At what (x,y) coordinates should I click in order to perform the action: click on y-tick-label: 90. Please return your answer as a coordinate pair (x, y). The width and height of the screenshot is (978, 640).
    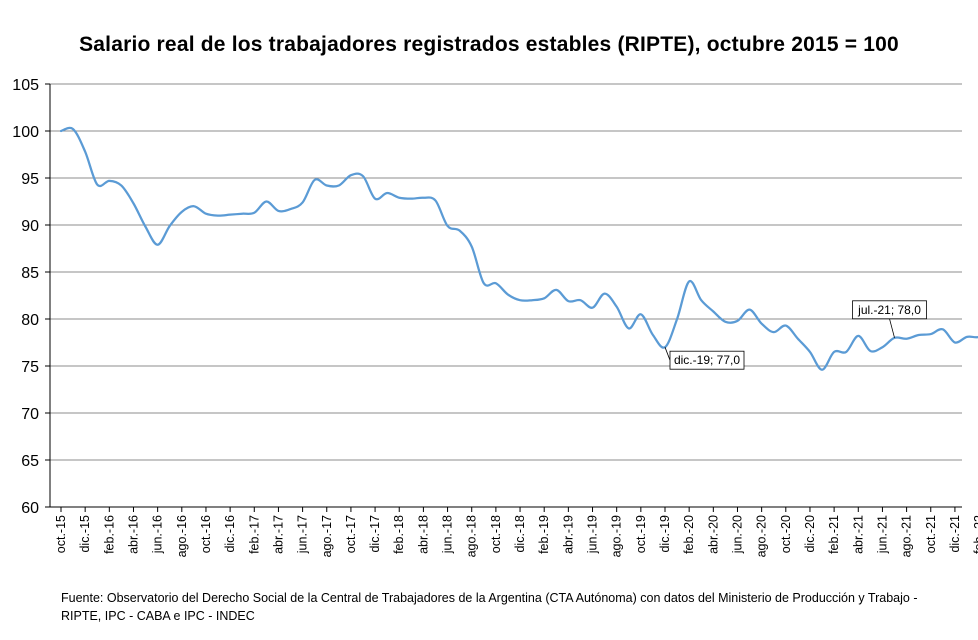
    Looking at the image, I should click on (30, 226).